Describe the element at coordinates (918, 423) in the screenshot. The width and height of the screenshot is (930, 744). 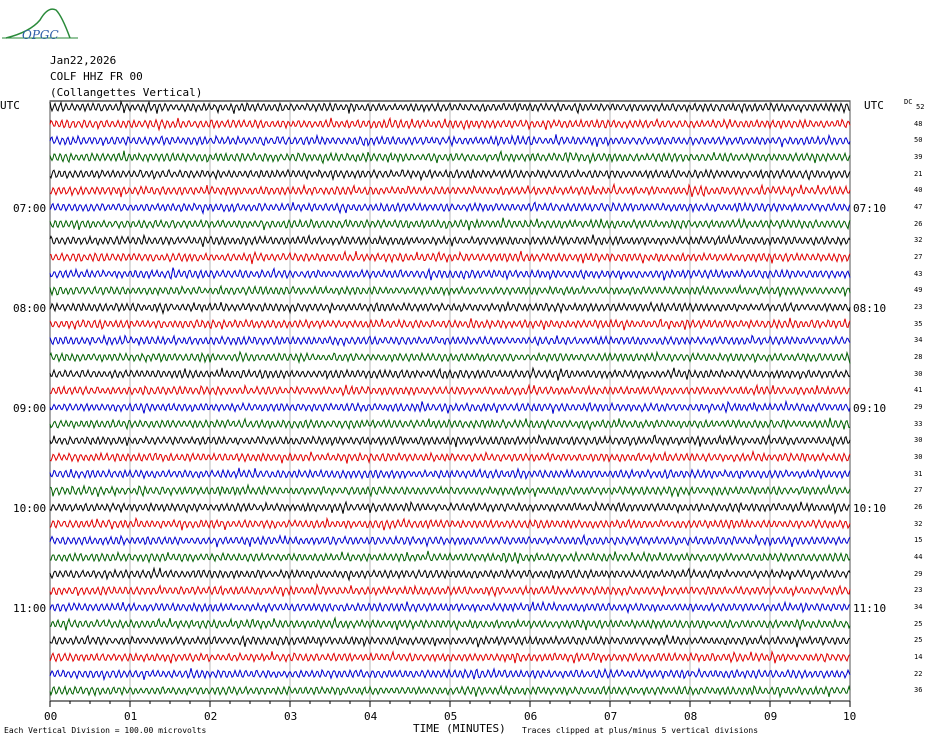
I see `dc-value: 33` at that location.